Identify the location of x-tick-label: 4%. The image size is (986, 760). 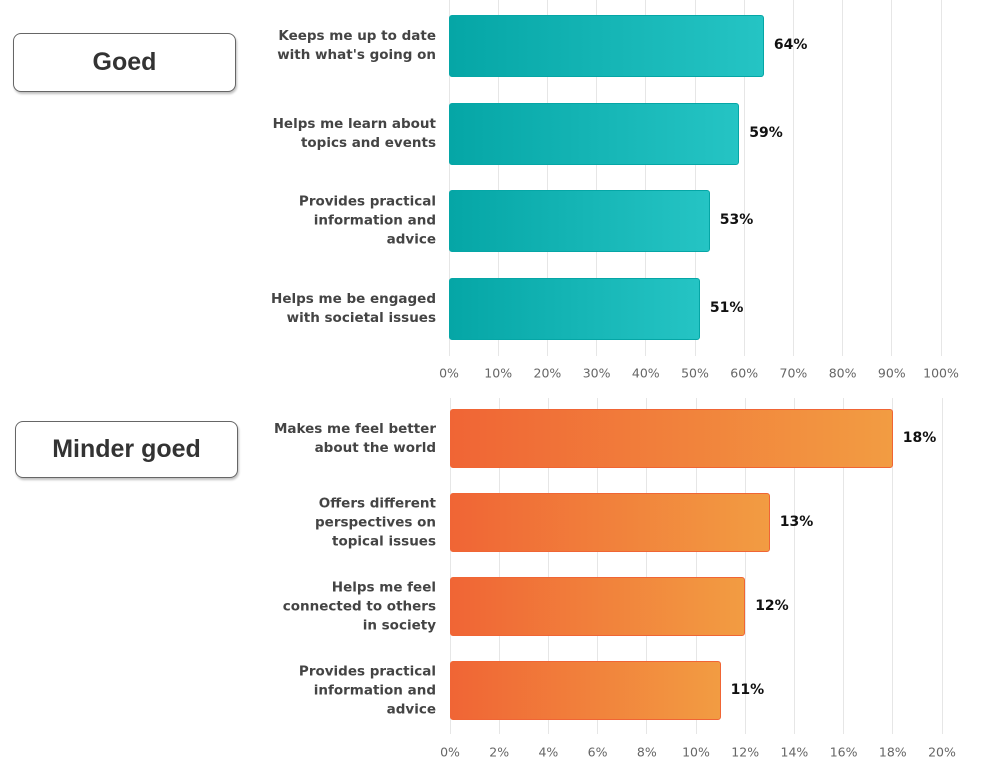
(548, 752).